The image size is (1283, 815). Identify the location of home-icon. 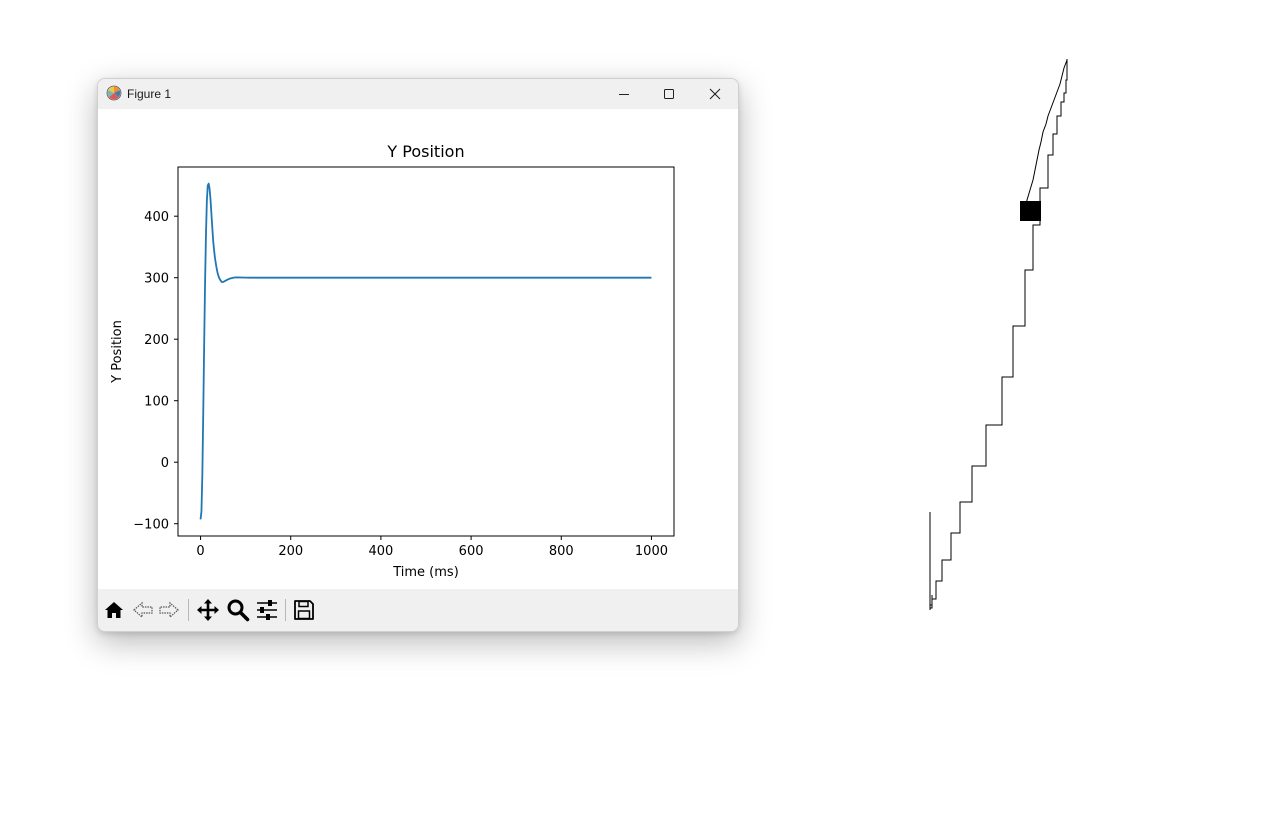
(114, 610).